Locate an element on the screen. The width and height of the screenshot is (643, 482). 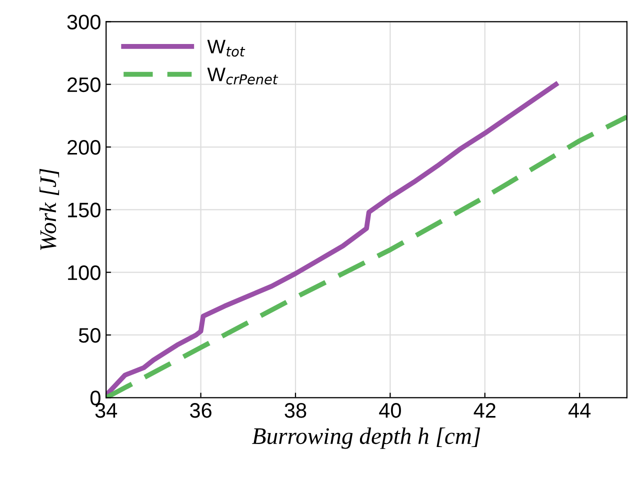
legend-label: W$_{tot}$ is located at coordinates (226, 48).